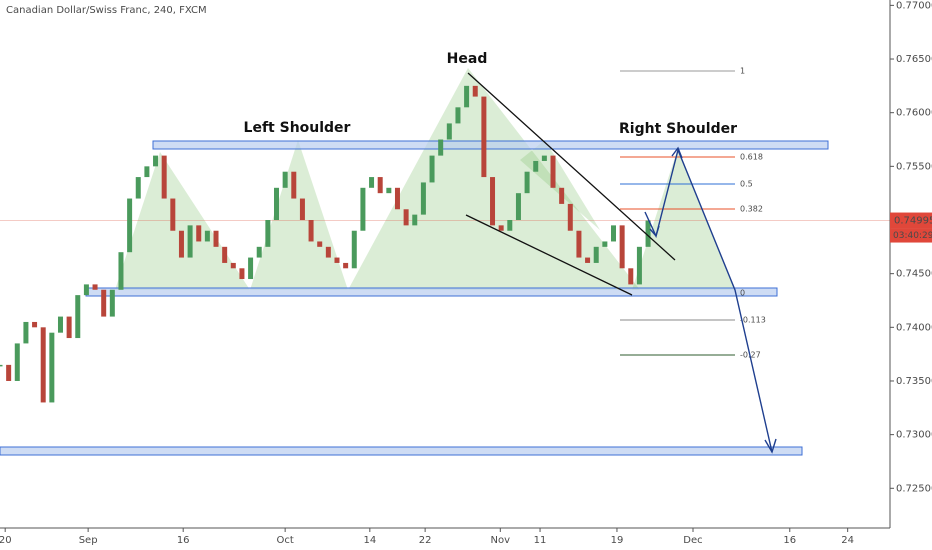 The width and height of the screenshot is (932, 550). Describe the element at coordinates (431, 292) in the screenshot. I see `neckline-zone` at that location.